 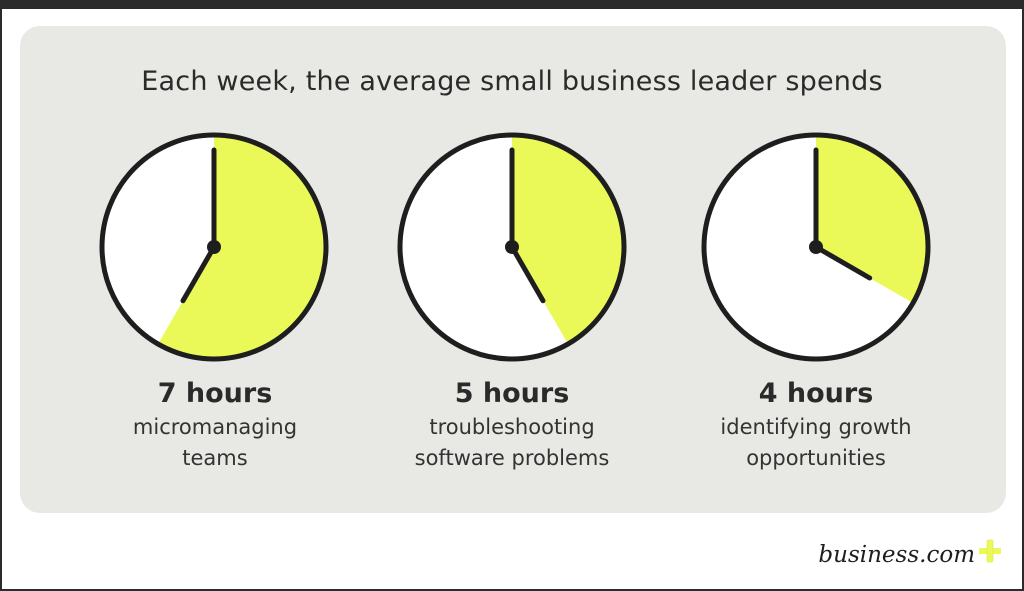 What do you see at coordinates (816, 458) in the screenshot?
I see `stat-description-line: opportunities` at bounding box center [816, 458].